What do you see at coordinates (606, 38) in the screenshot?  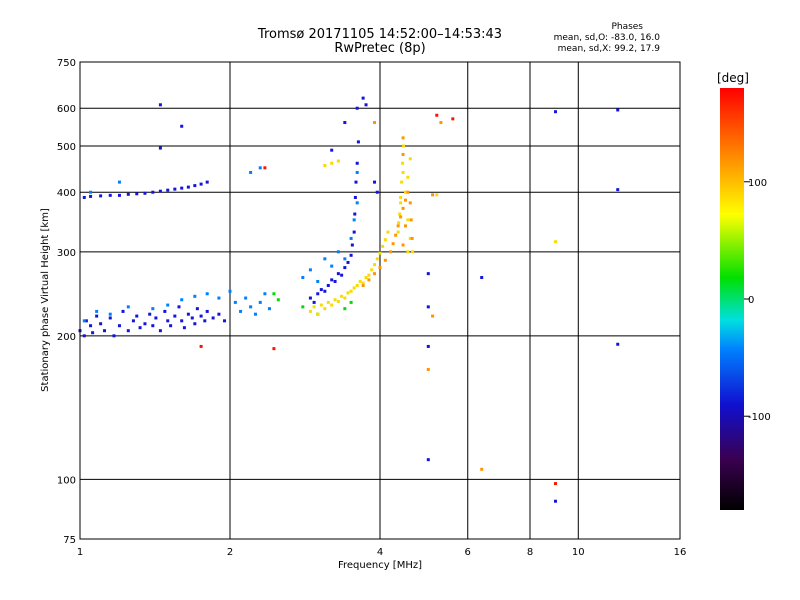 I see `phase-stats-o: mean, sd,O: -83.0, 16.0` at bounding box center [606, 38].